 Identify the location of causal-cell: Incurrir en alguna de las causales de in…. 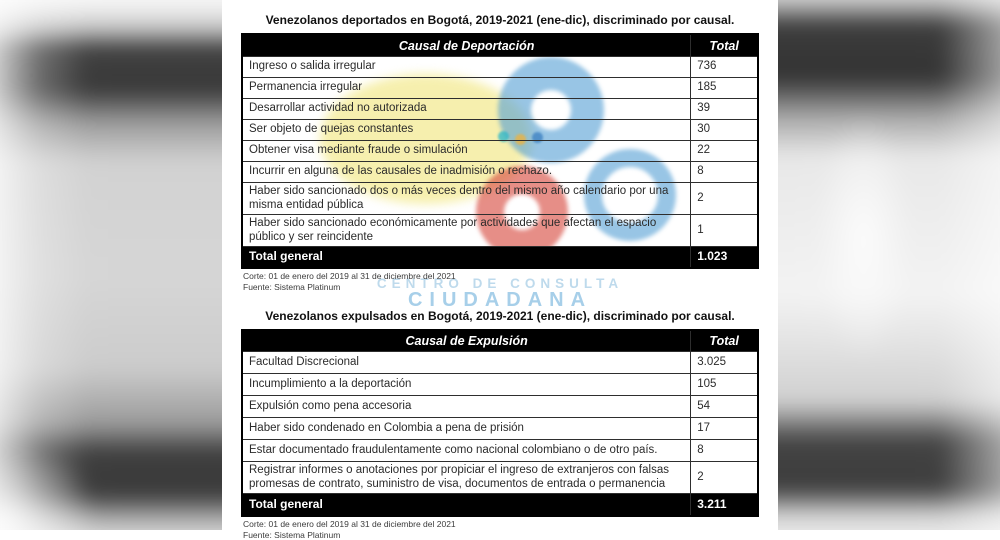
(466, 172).